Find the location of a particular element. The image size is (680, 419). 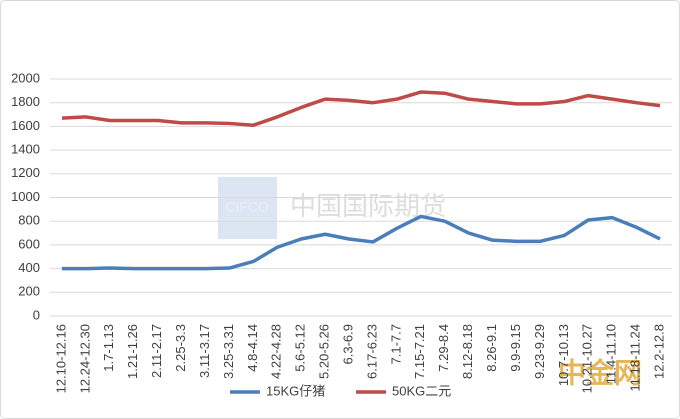

x-tick-label: 1.7-1.13 is located at coordinates (108, 348).